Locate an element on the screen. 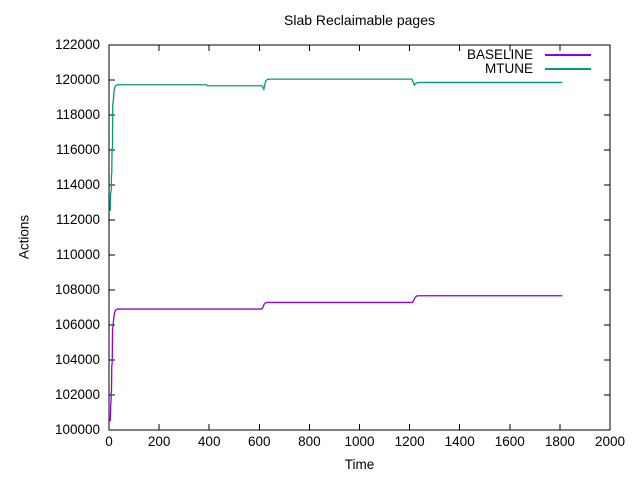 The width and height of the screenshot is (640, 480). y-tick-label: 114000 is located at coordinates (77, 184).